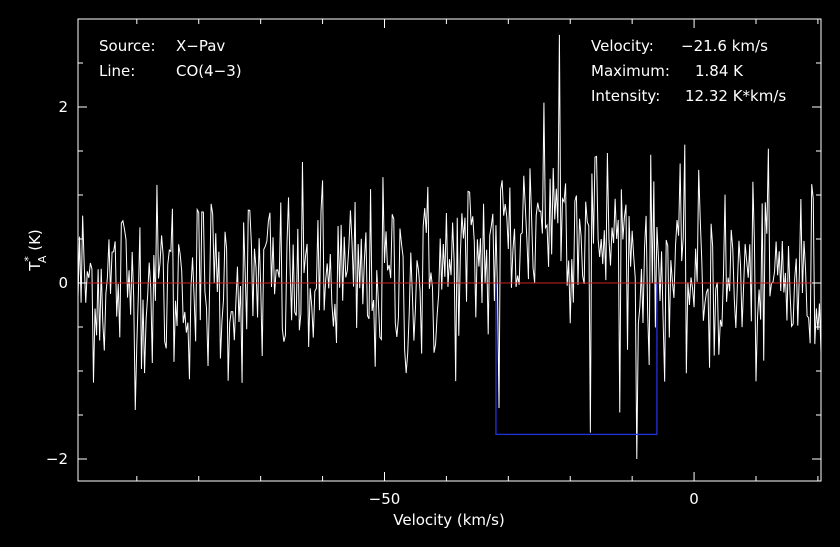 Image resolution: width=840 pixels, height=547 pixels. Describe the element at coordinates (719, 71) in the screenshot. I see `maximum-value: 1.84 K` at that location.